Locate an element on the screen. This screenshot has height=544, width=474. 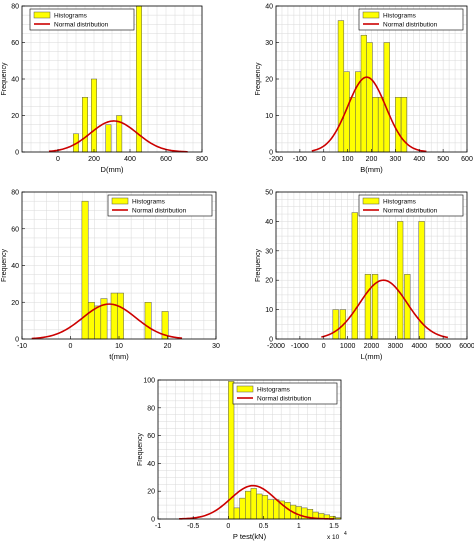
x-axis-label: P test(kN) is located at coordinates (250, 536).